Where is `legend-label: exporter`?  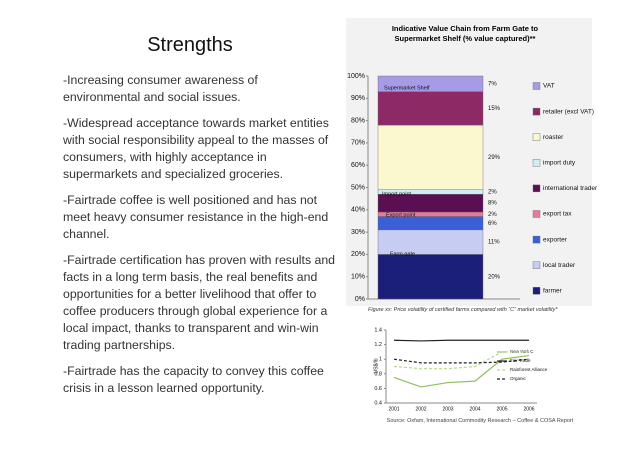 legend-label: exporter is located at coordinates (555, 239).